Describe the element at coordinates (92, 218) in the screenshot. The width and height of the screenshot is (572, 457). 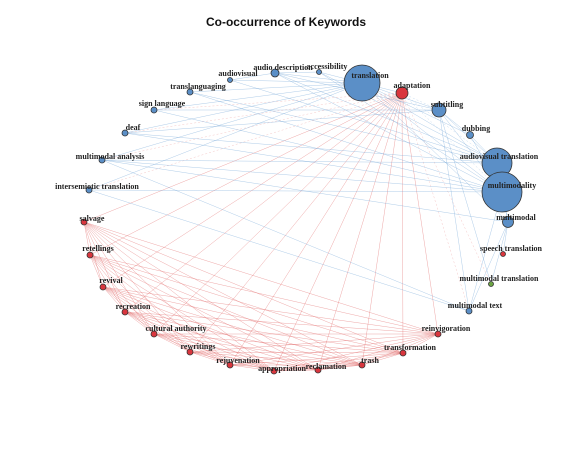
I see `node-label-salvage: salvage` at that location.